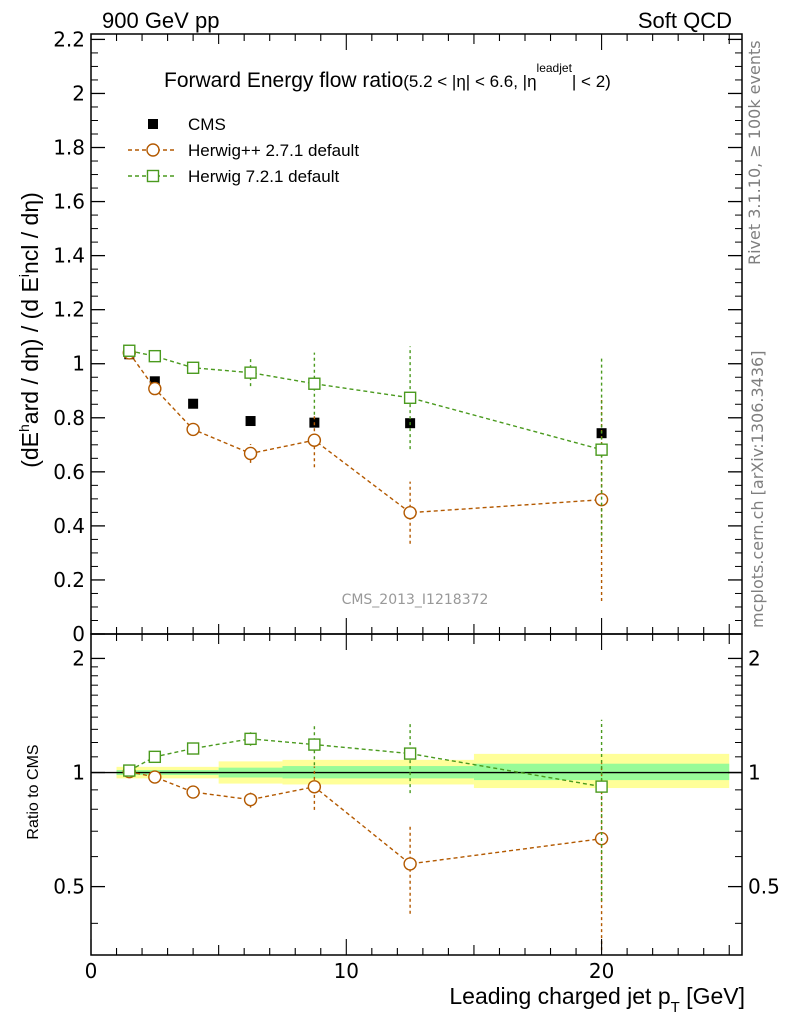 This screenshot has width=786, height=1024. What do you see at coordinates (685, 20) in the screenshot?
I see `header-right-label: Soft QCD` at bounding box center [685, 20].